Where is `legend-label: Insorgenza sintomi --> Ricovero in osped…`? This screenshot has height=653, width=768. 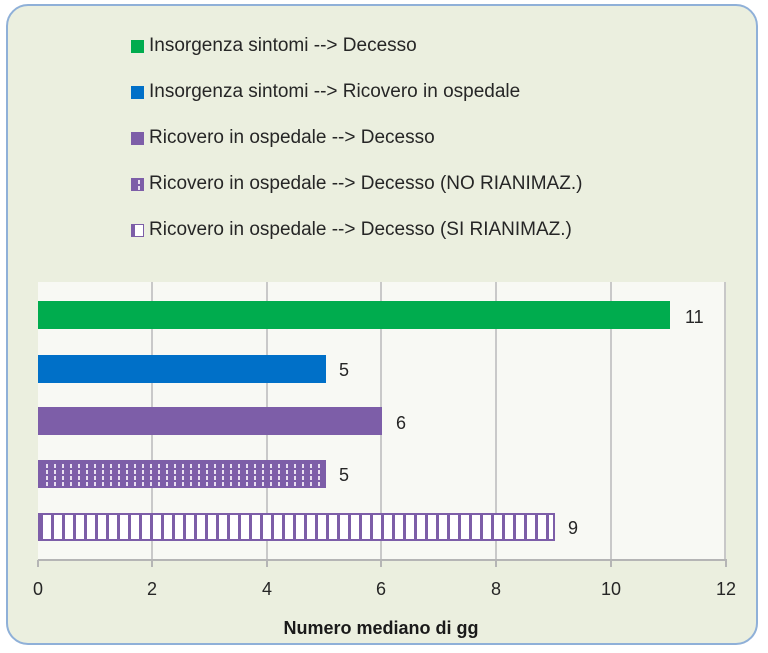 legend-label: Insorgenza sintomi --> Ricovero in osped… is located at coordinates (335, 91).